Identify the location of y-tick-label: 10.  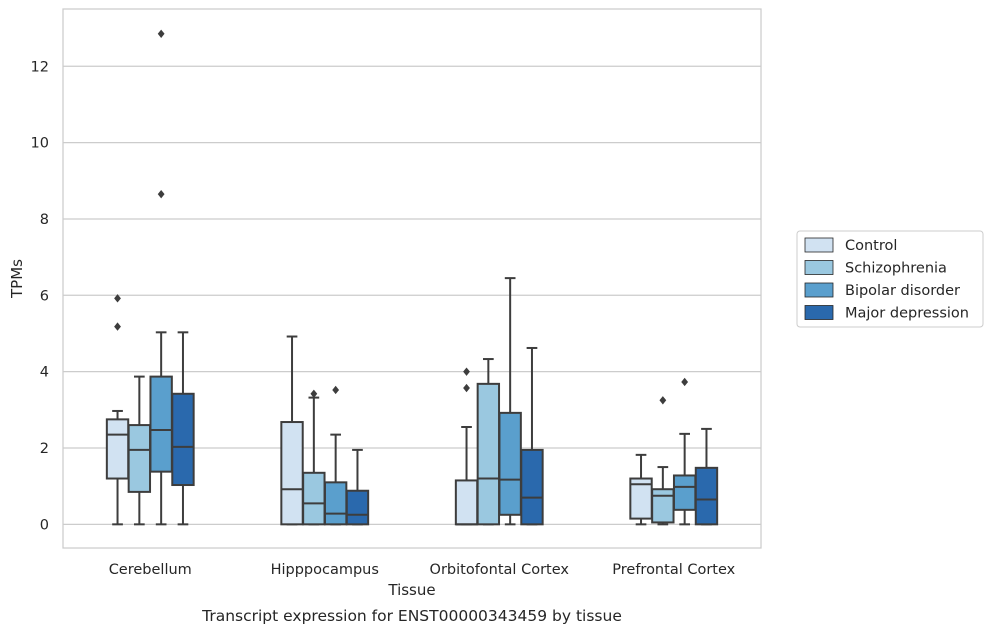
(40, 144).